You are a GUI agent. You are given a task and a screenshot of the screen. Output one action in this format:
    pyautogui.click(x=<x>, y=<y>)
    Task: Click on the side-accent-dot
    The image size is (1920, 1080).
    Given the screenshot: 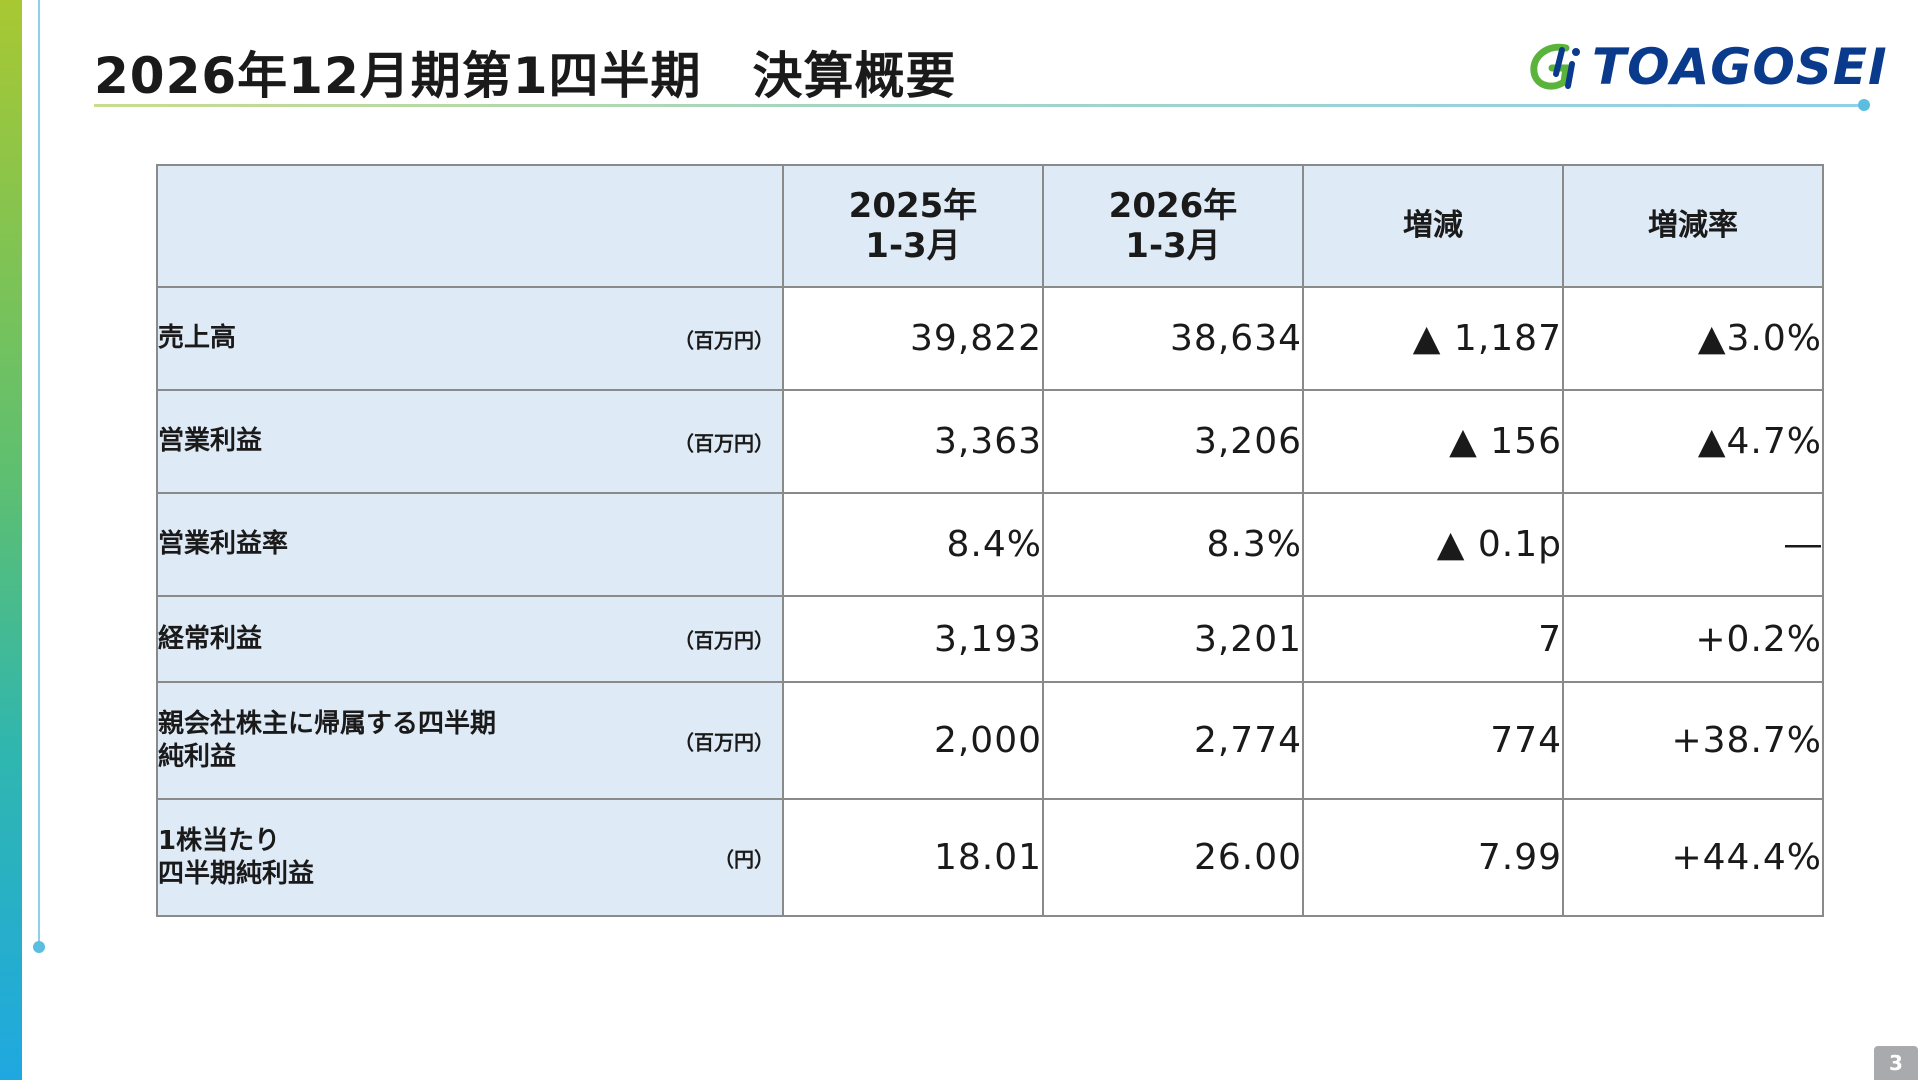 What is the action you would take?
    pyautogui.click(x=39, y=947)
    